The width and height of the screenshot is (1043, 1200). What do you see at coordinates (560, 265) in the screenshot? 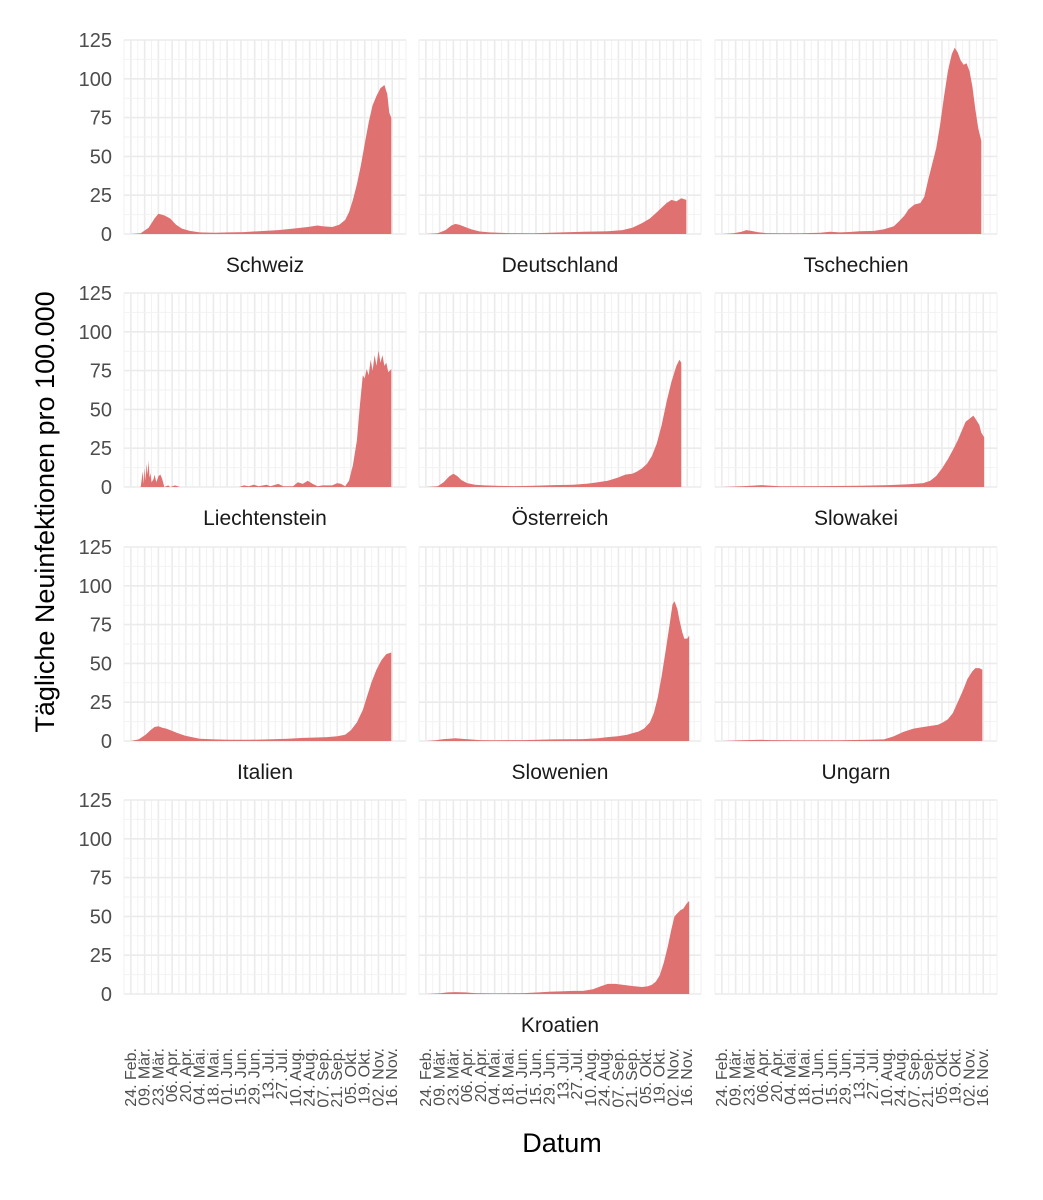
I see `facet-label: Deutschland` at bounding box center [560, 265].